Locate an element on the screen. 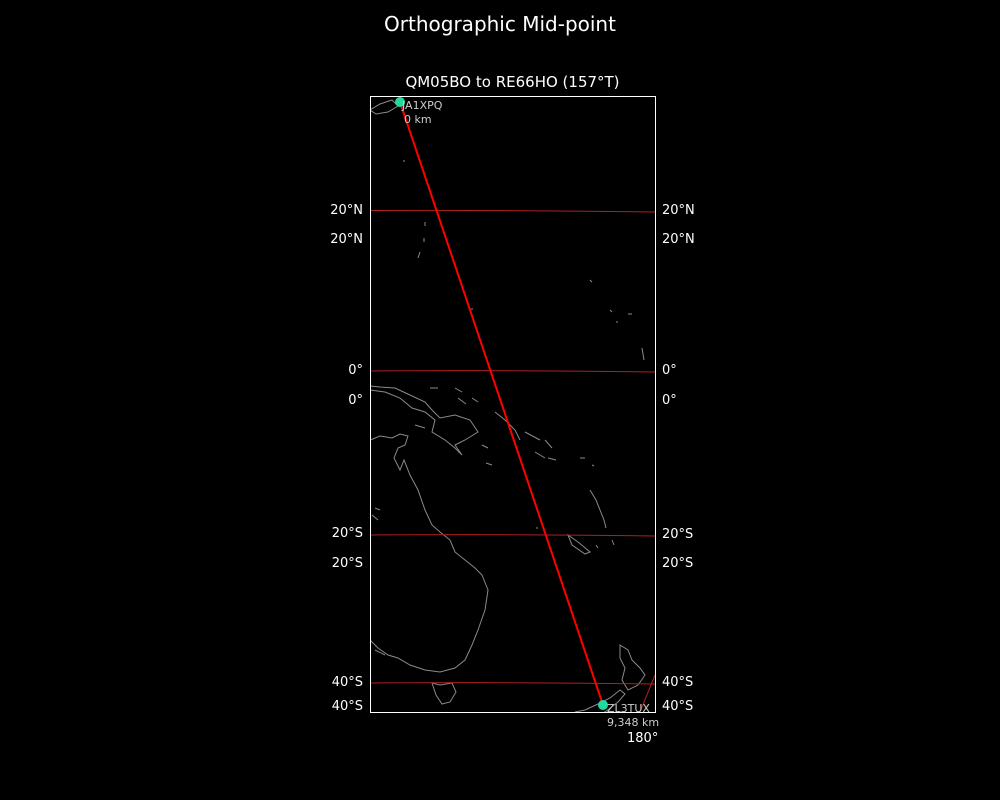 This screenshot has width=1000, height=800. gridline-20s is located at coordinates (512, 535).